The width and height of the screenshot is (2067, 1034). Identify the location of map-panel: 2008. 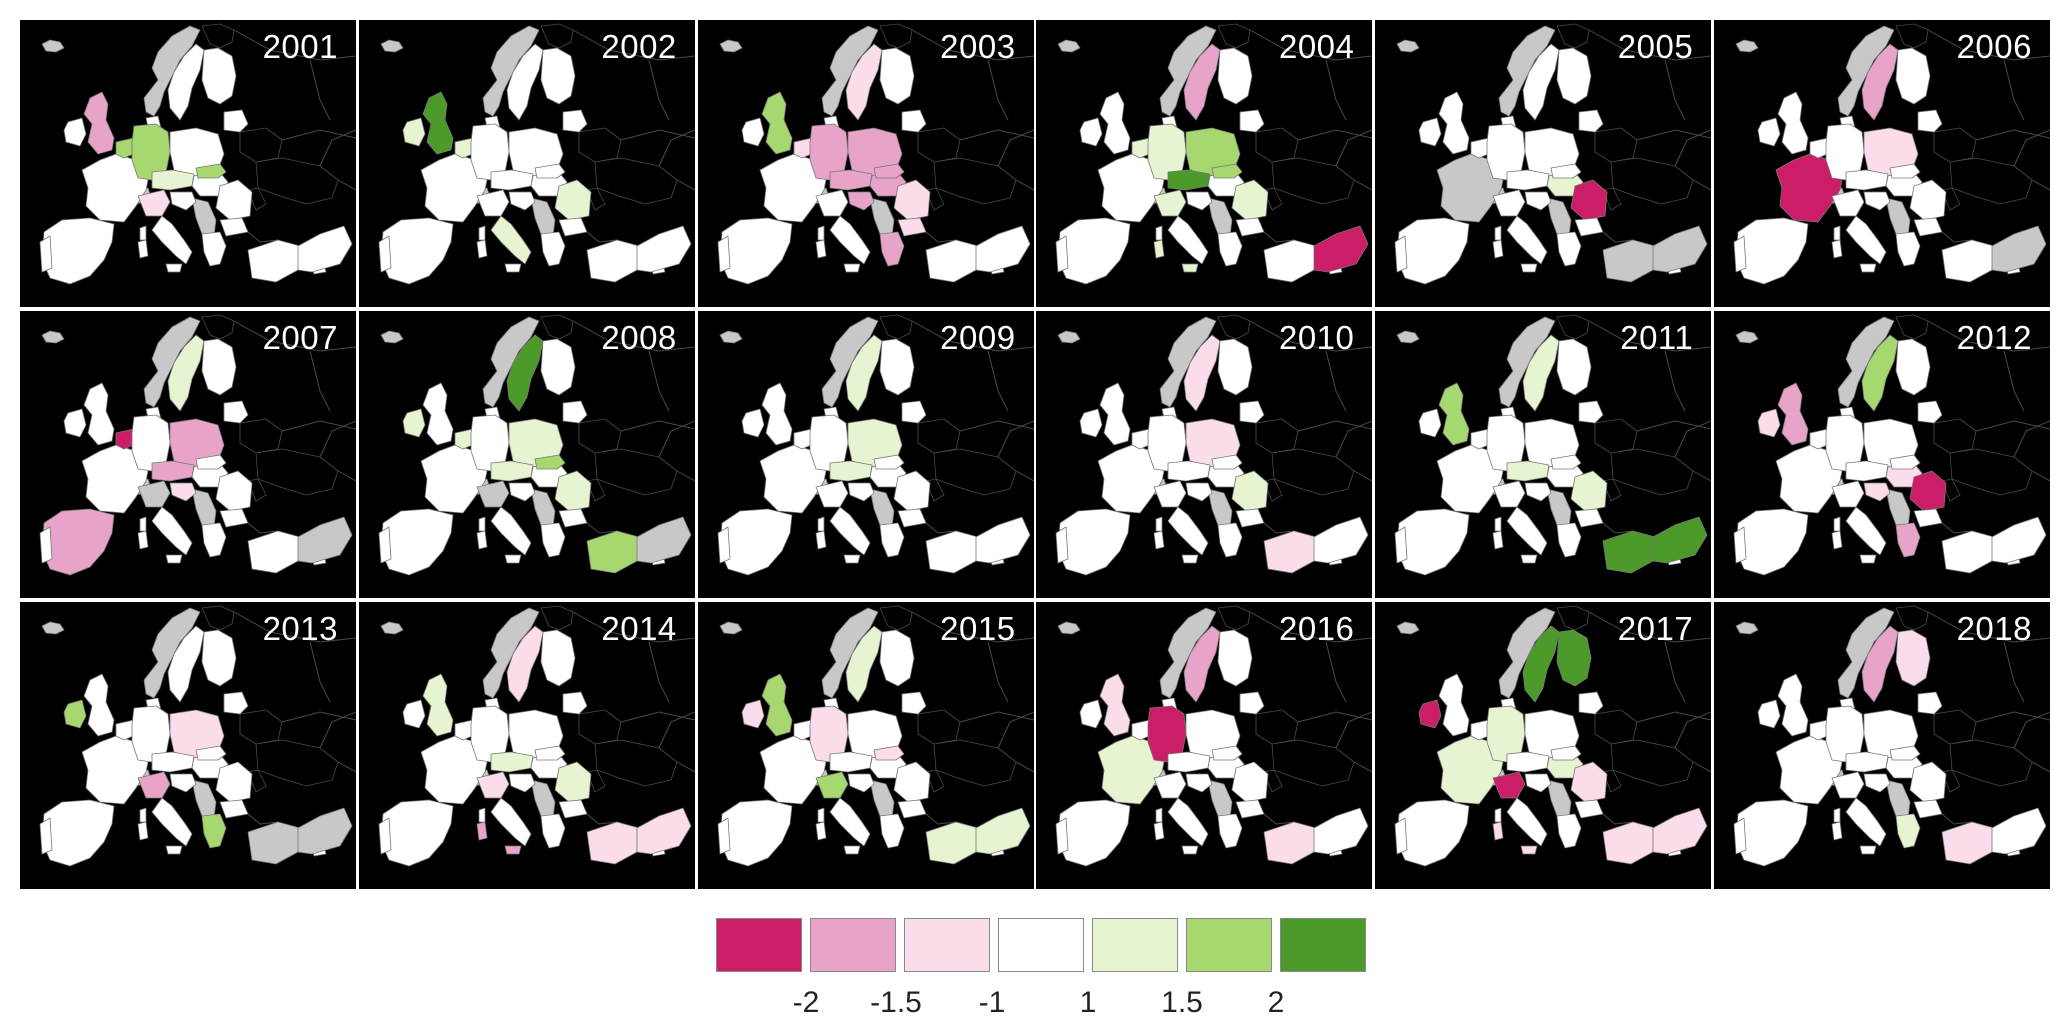
(526, 454).